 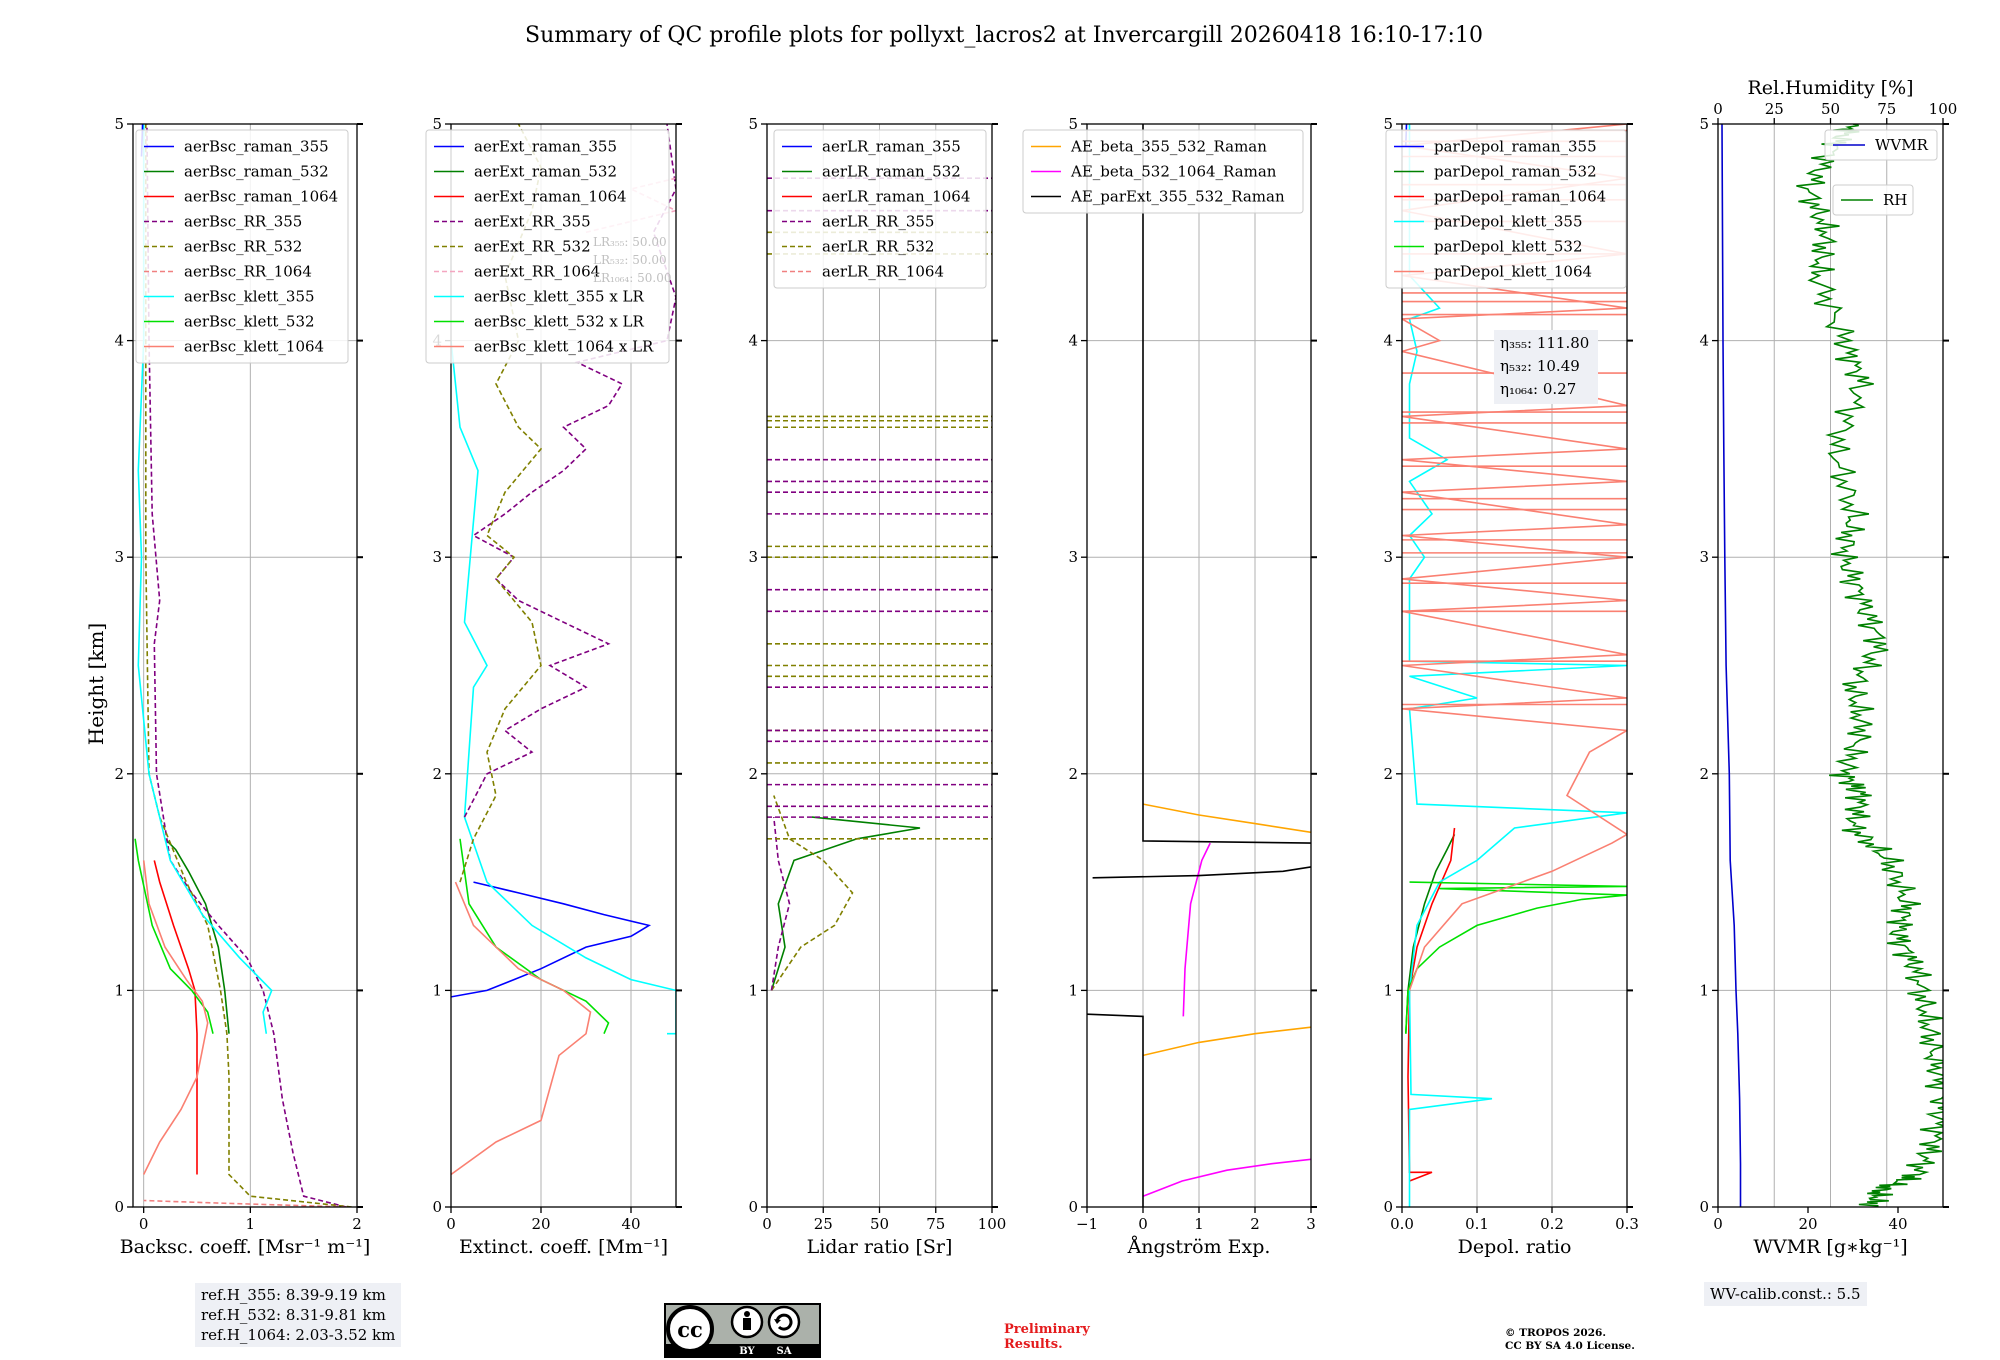 What do you see at coordinates (256, 147) in the screenshot?
I see `legend-label: aerBsc_raman_355` at bounding box center [256, 147].